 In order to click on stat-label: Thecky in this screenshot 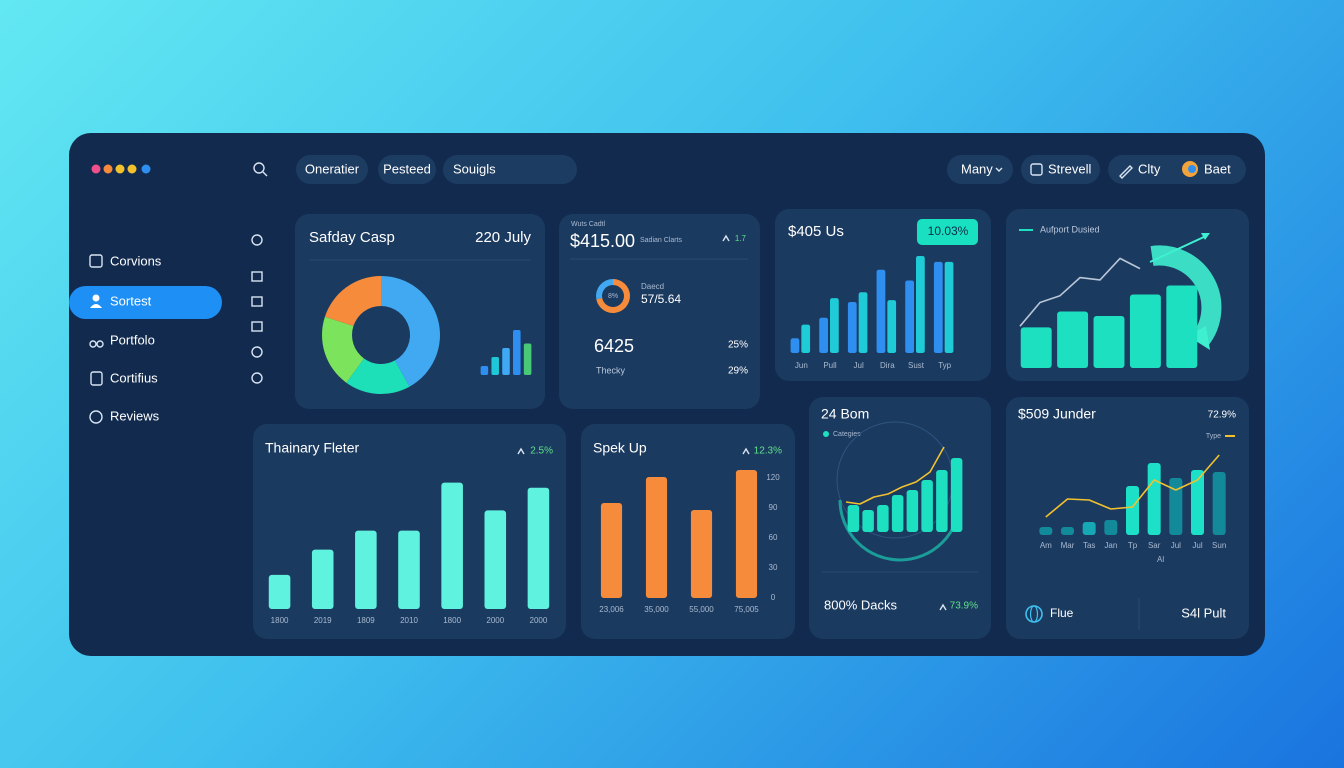, I will do `click(611, 370)`.